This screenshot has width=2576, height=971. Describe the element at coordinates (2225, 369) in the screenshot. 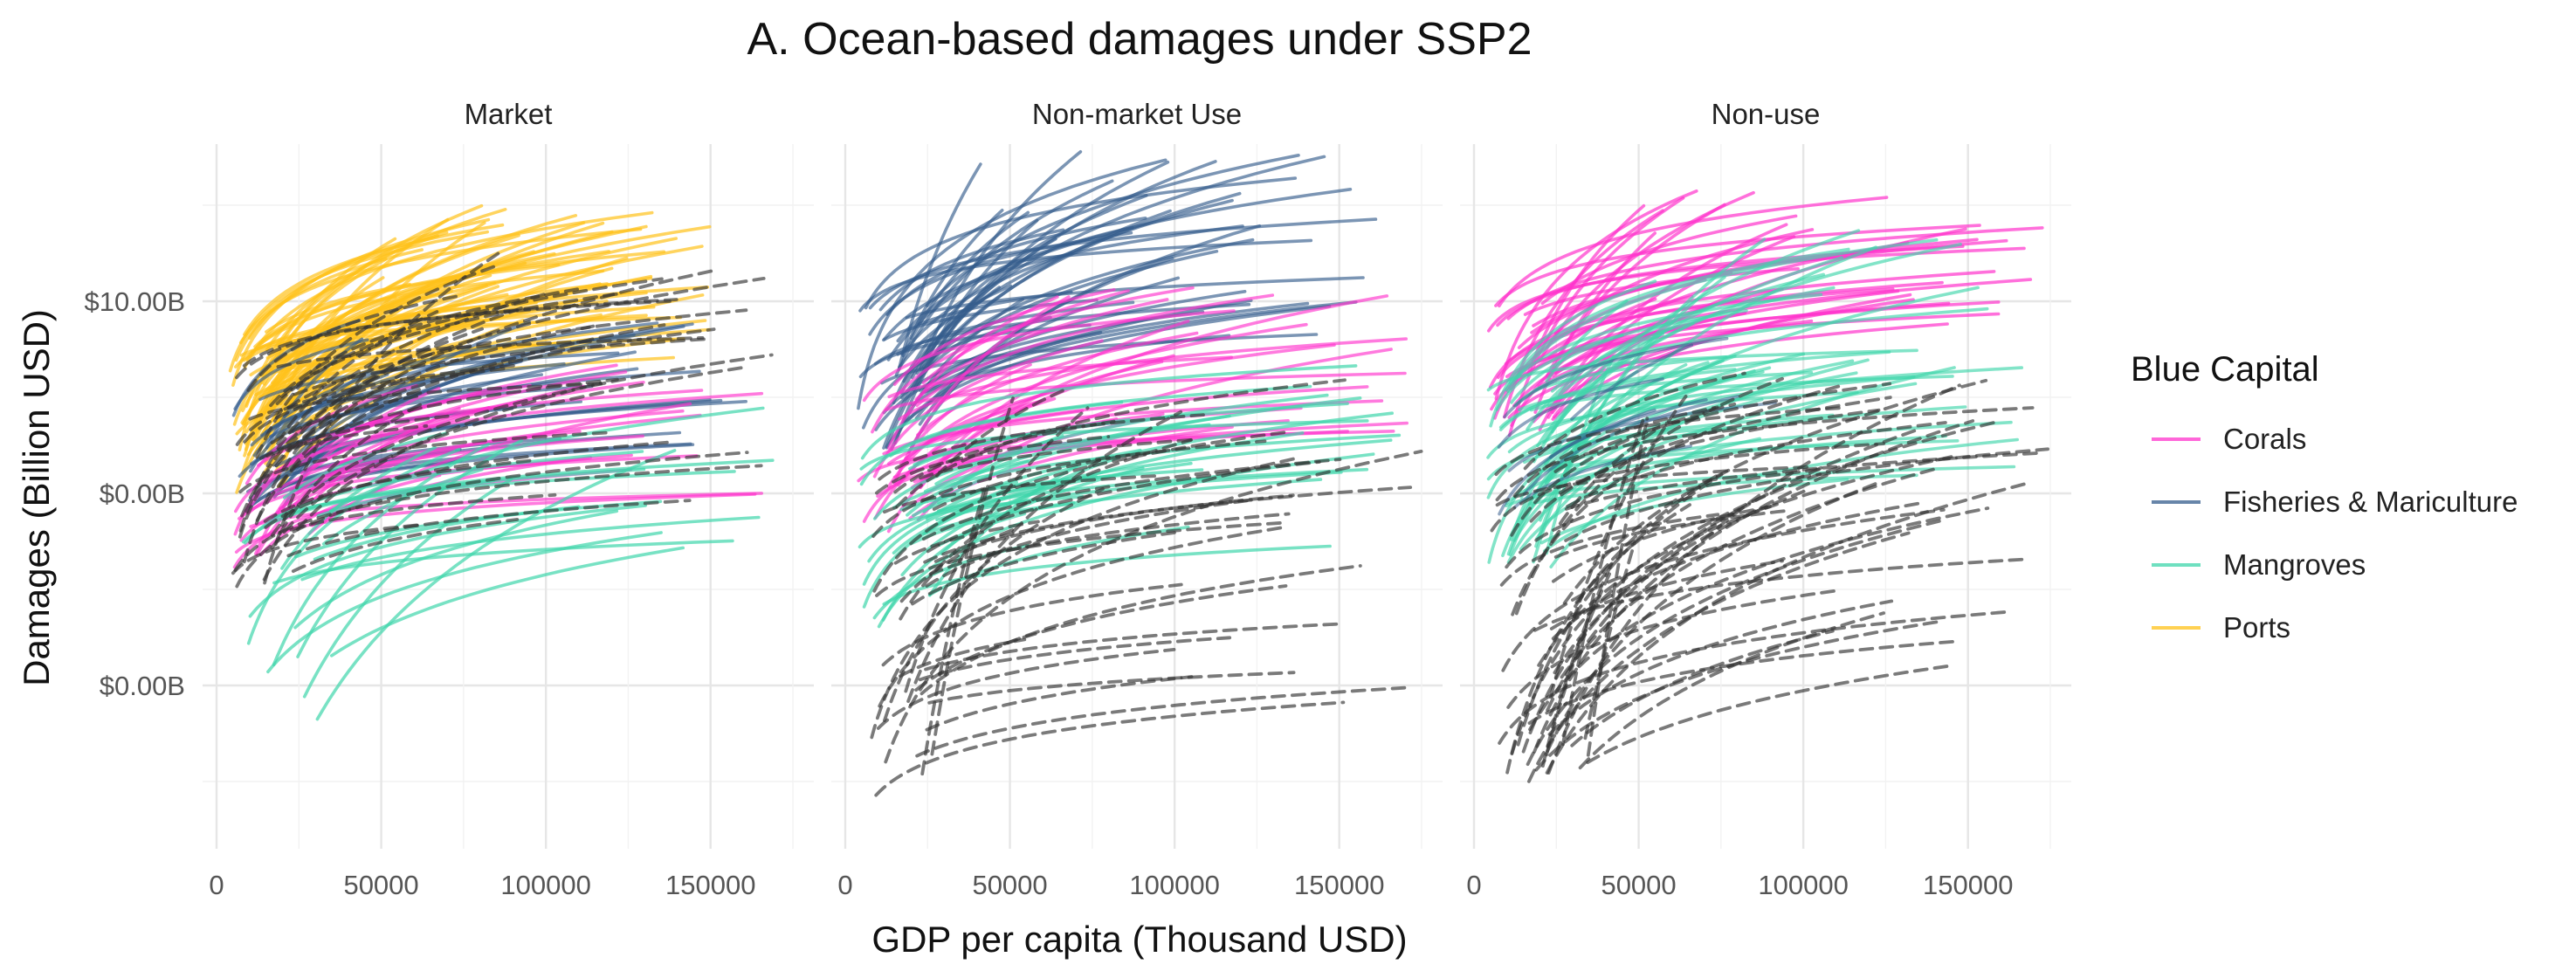

I see `legend-title: Blue Capital` at that location.